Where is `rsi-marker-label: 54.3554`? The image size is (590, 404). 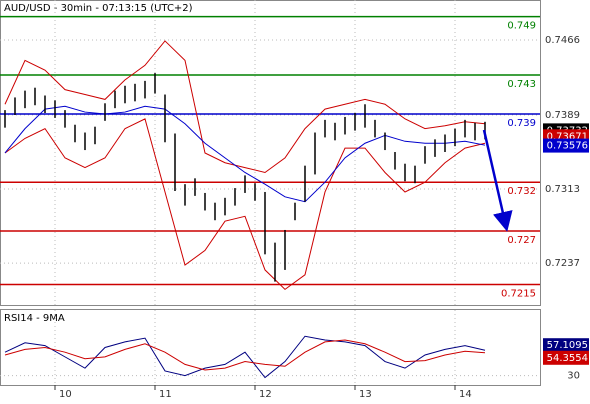 rsi-marker-label: 54.3554 is located at coordinates (567, 358).